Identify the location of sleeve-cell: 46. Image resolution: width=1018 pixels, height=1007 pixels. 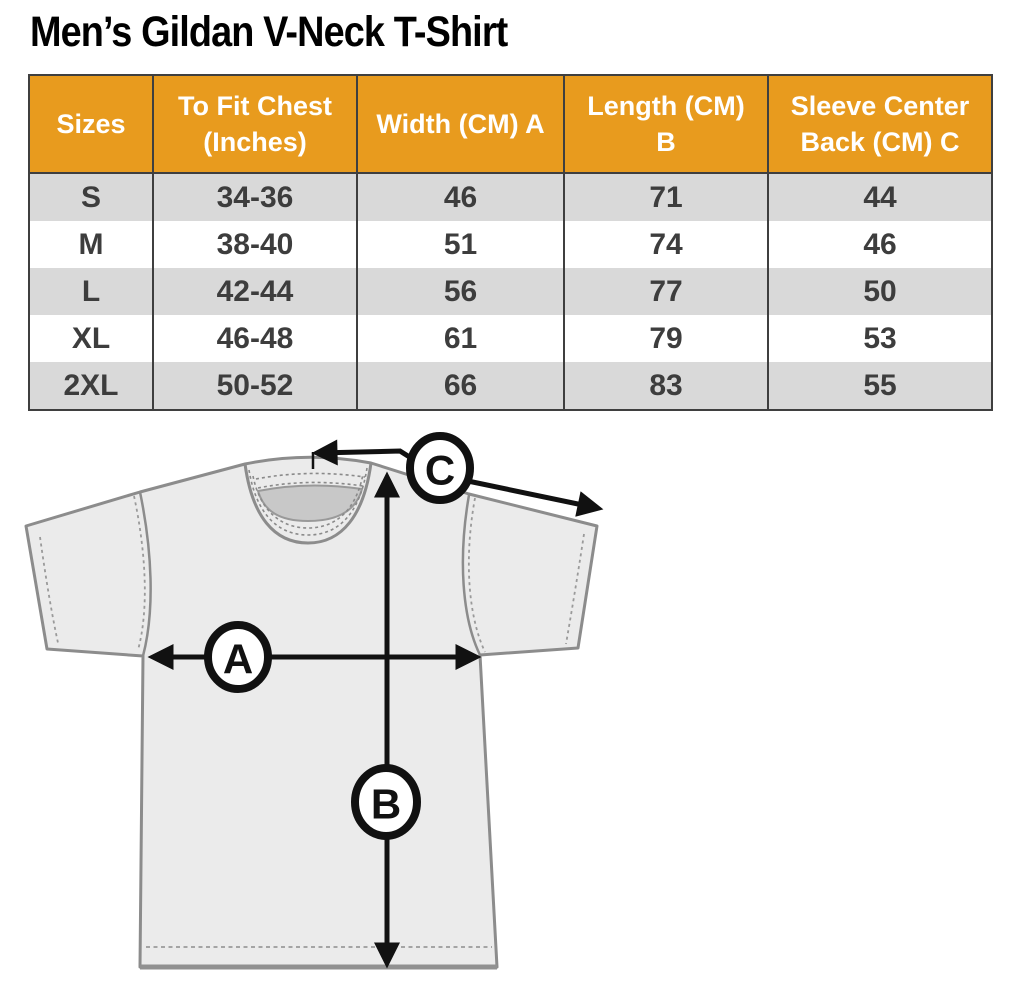
(880, 244).